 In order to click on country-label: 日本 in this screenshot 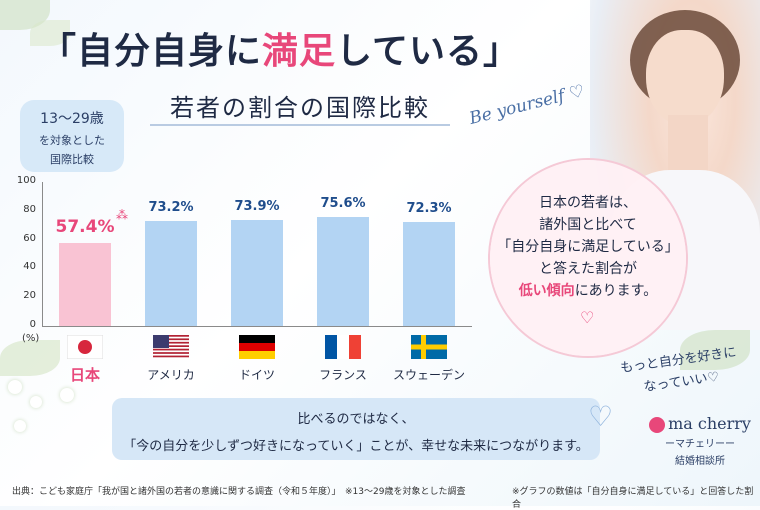, I will do `click(84, 375)`.